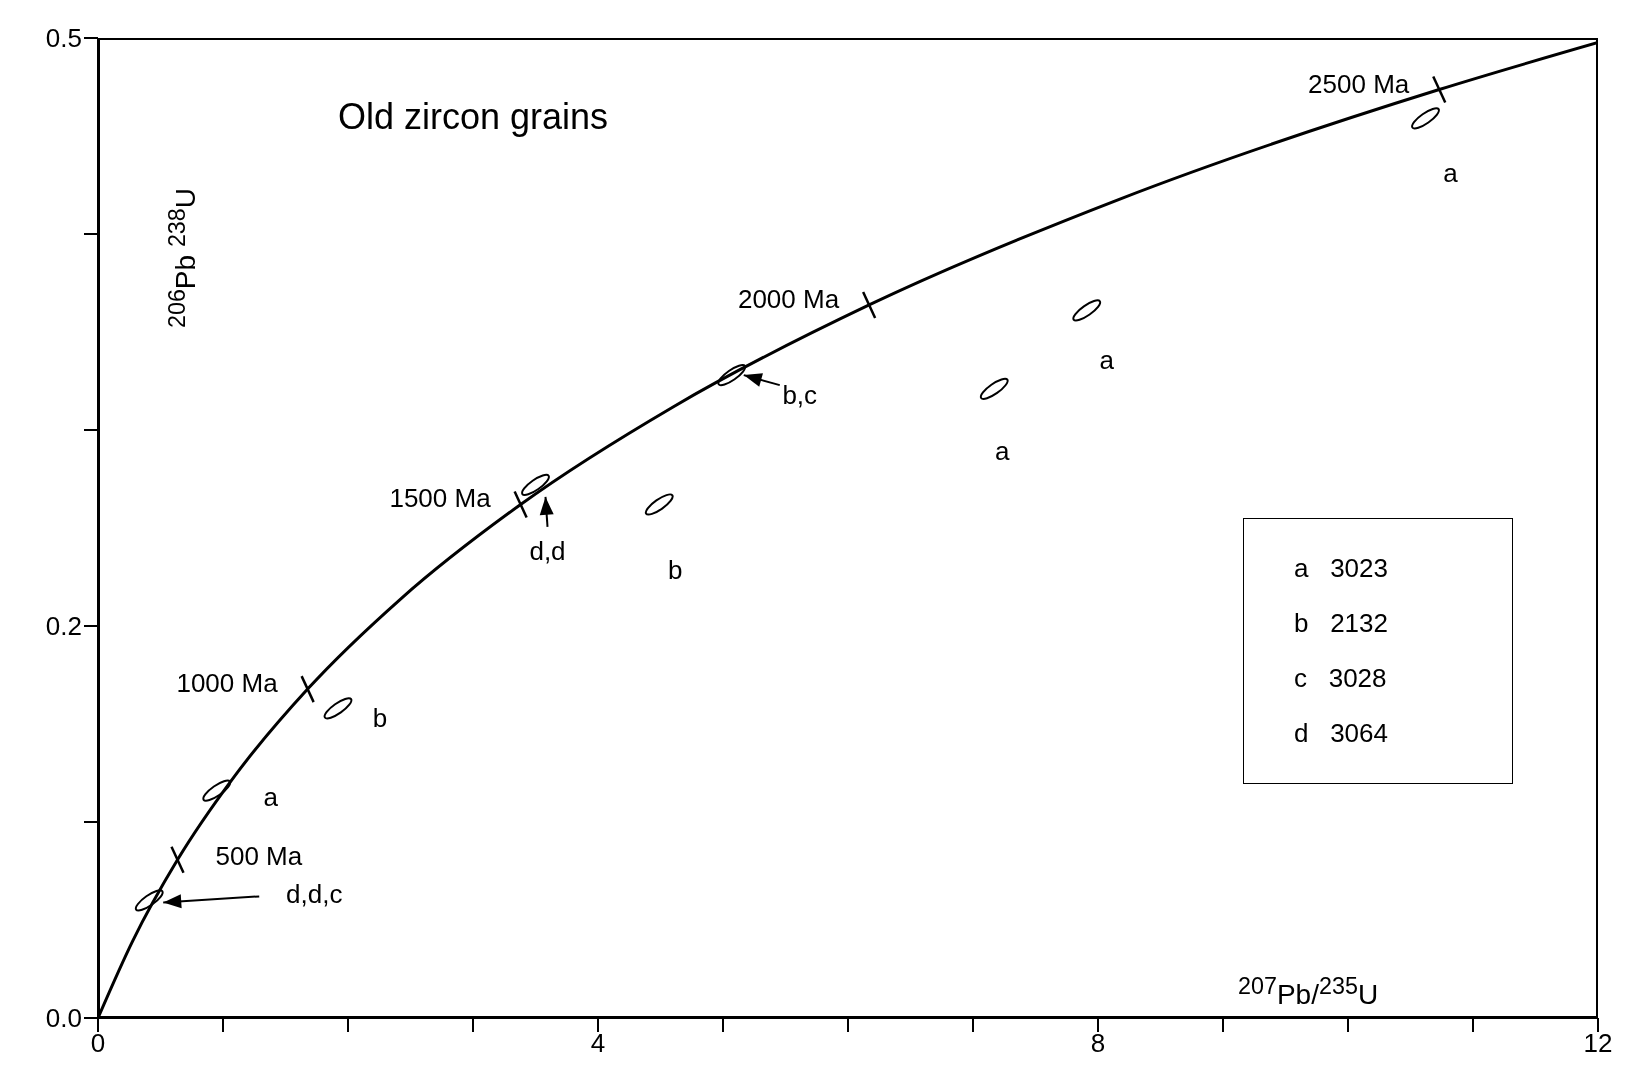 This screenshot has height=1083, width=1639. What do you see at coordinates (598, 1043) in the screenshot?
I see `x-tick-label: 4` at bounding box center [598, 1043].